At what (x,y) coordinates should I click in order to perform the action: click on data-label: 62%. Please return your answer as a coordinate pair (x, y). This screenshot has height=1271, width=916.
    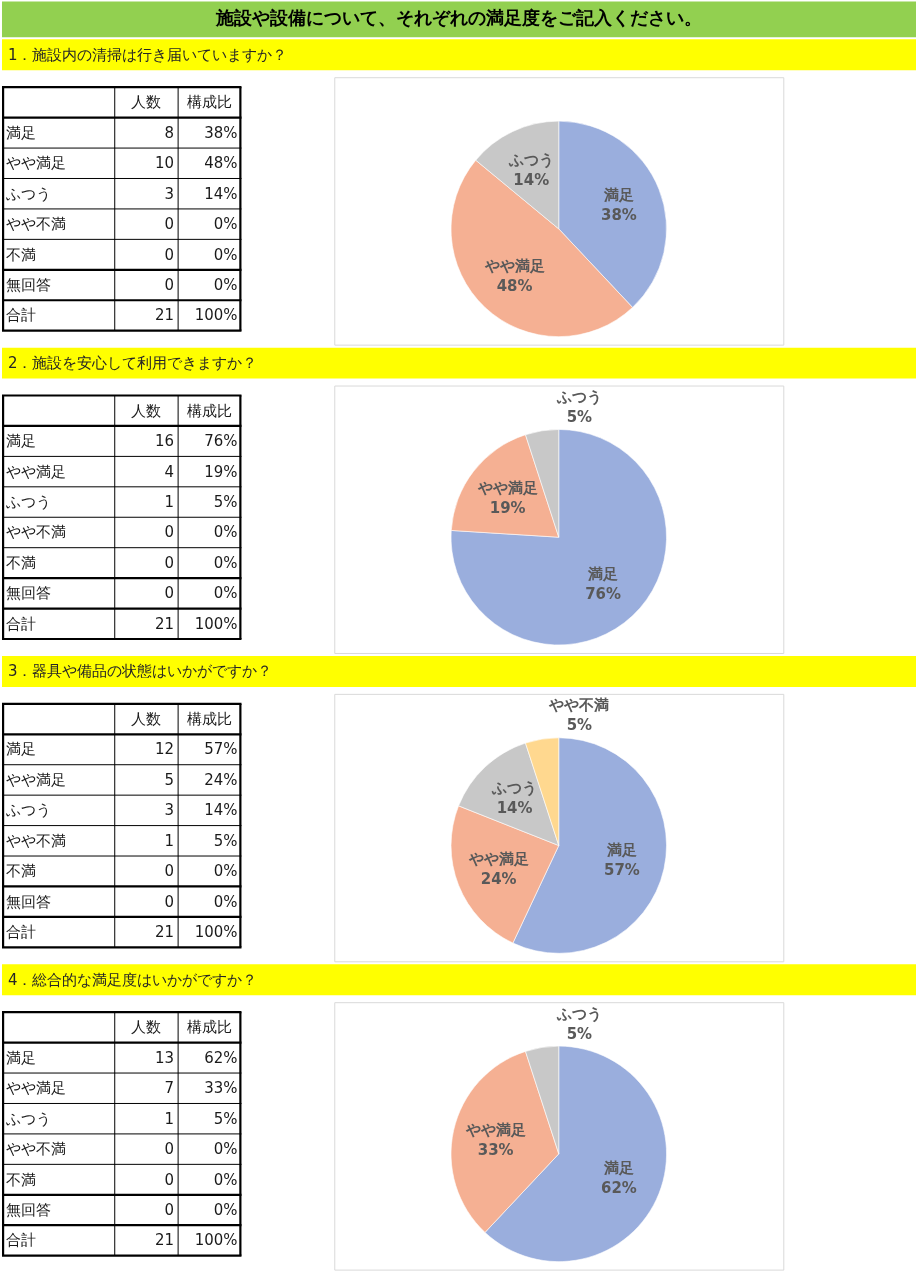
    Looking at the image, I should click on (619, 1187).